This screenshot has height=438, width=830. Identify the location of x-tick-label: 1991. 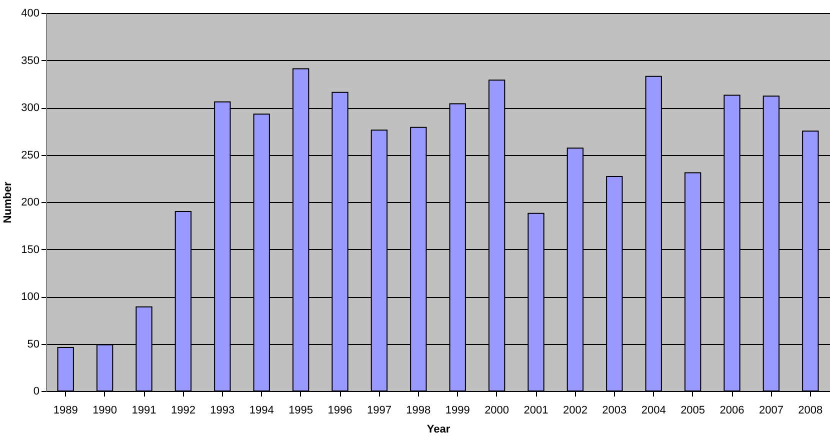
(144, 410).